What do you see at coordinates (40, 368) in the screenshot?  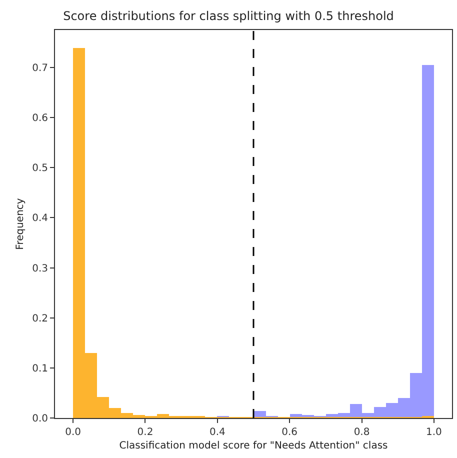 I see `y-tick-label: 0.1` at bounding box center [40, 368].